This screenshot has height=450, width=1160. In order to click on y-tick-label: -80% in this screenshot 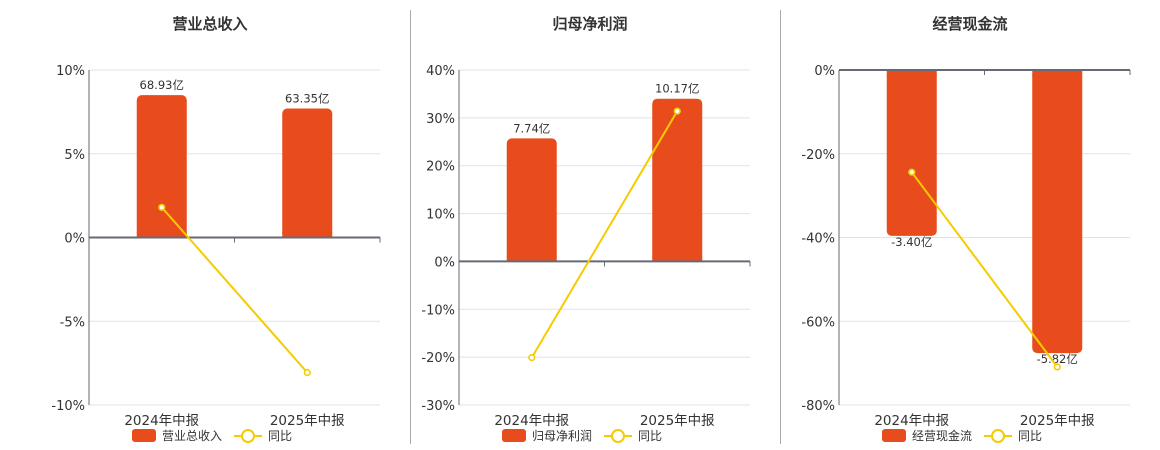, I will do `click(818, 406)`.